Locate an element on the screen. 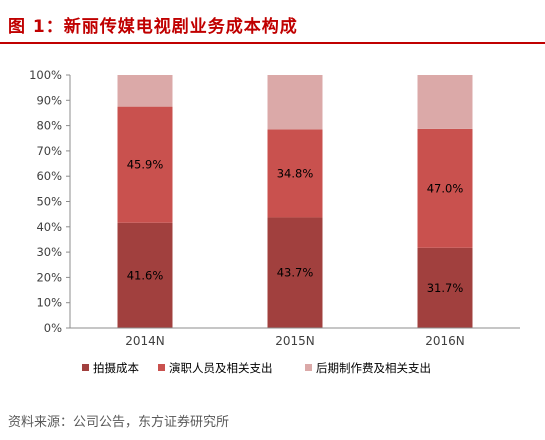 The image size is (545, 440). data-label-2014N-1: 41.6% is located at coordinates (145, 275).